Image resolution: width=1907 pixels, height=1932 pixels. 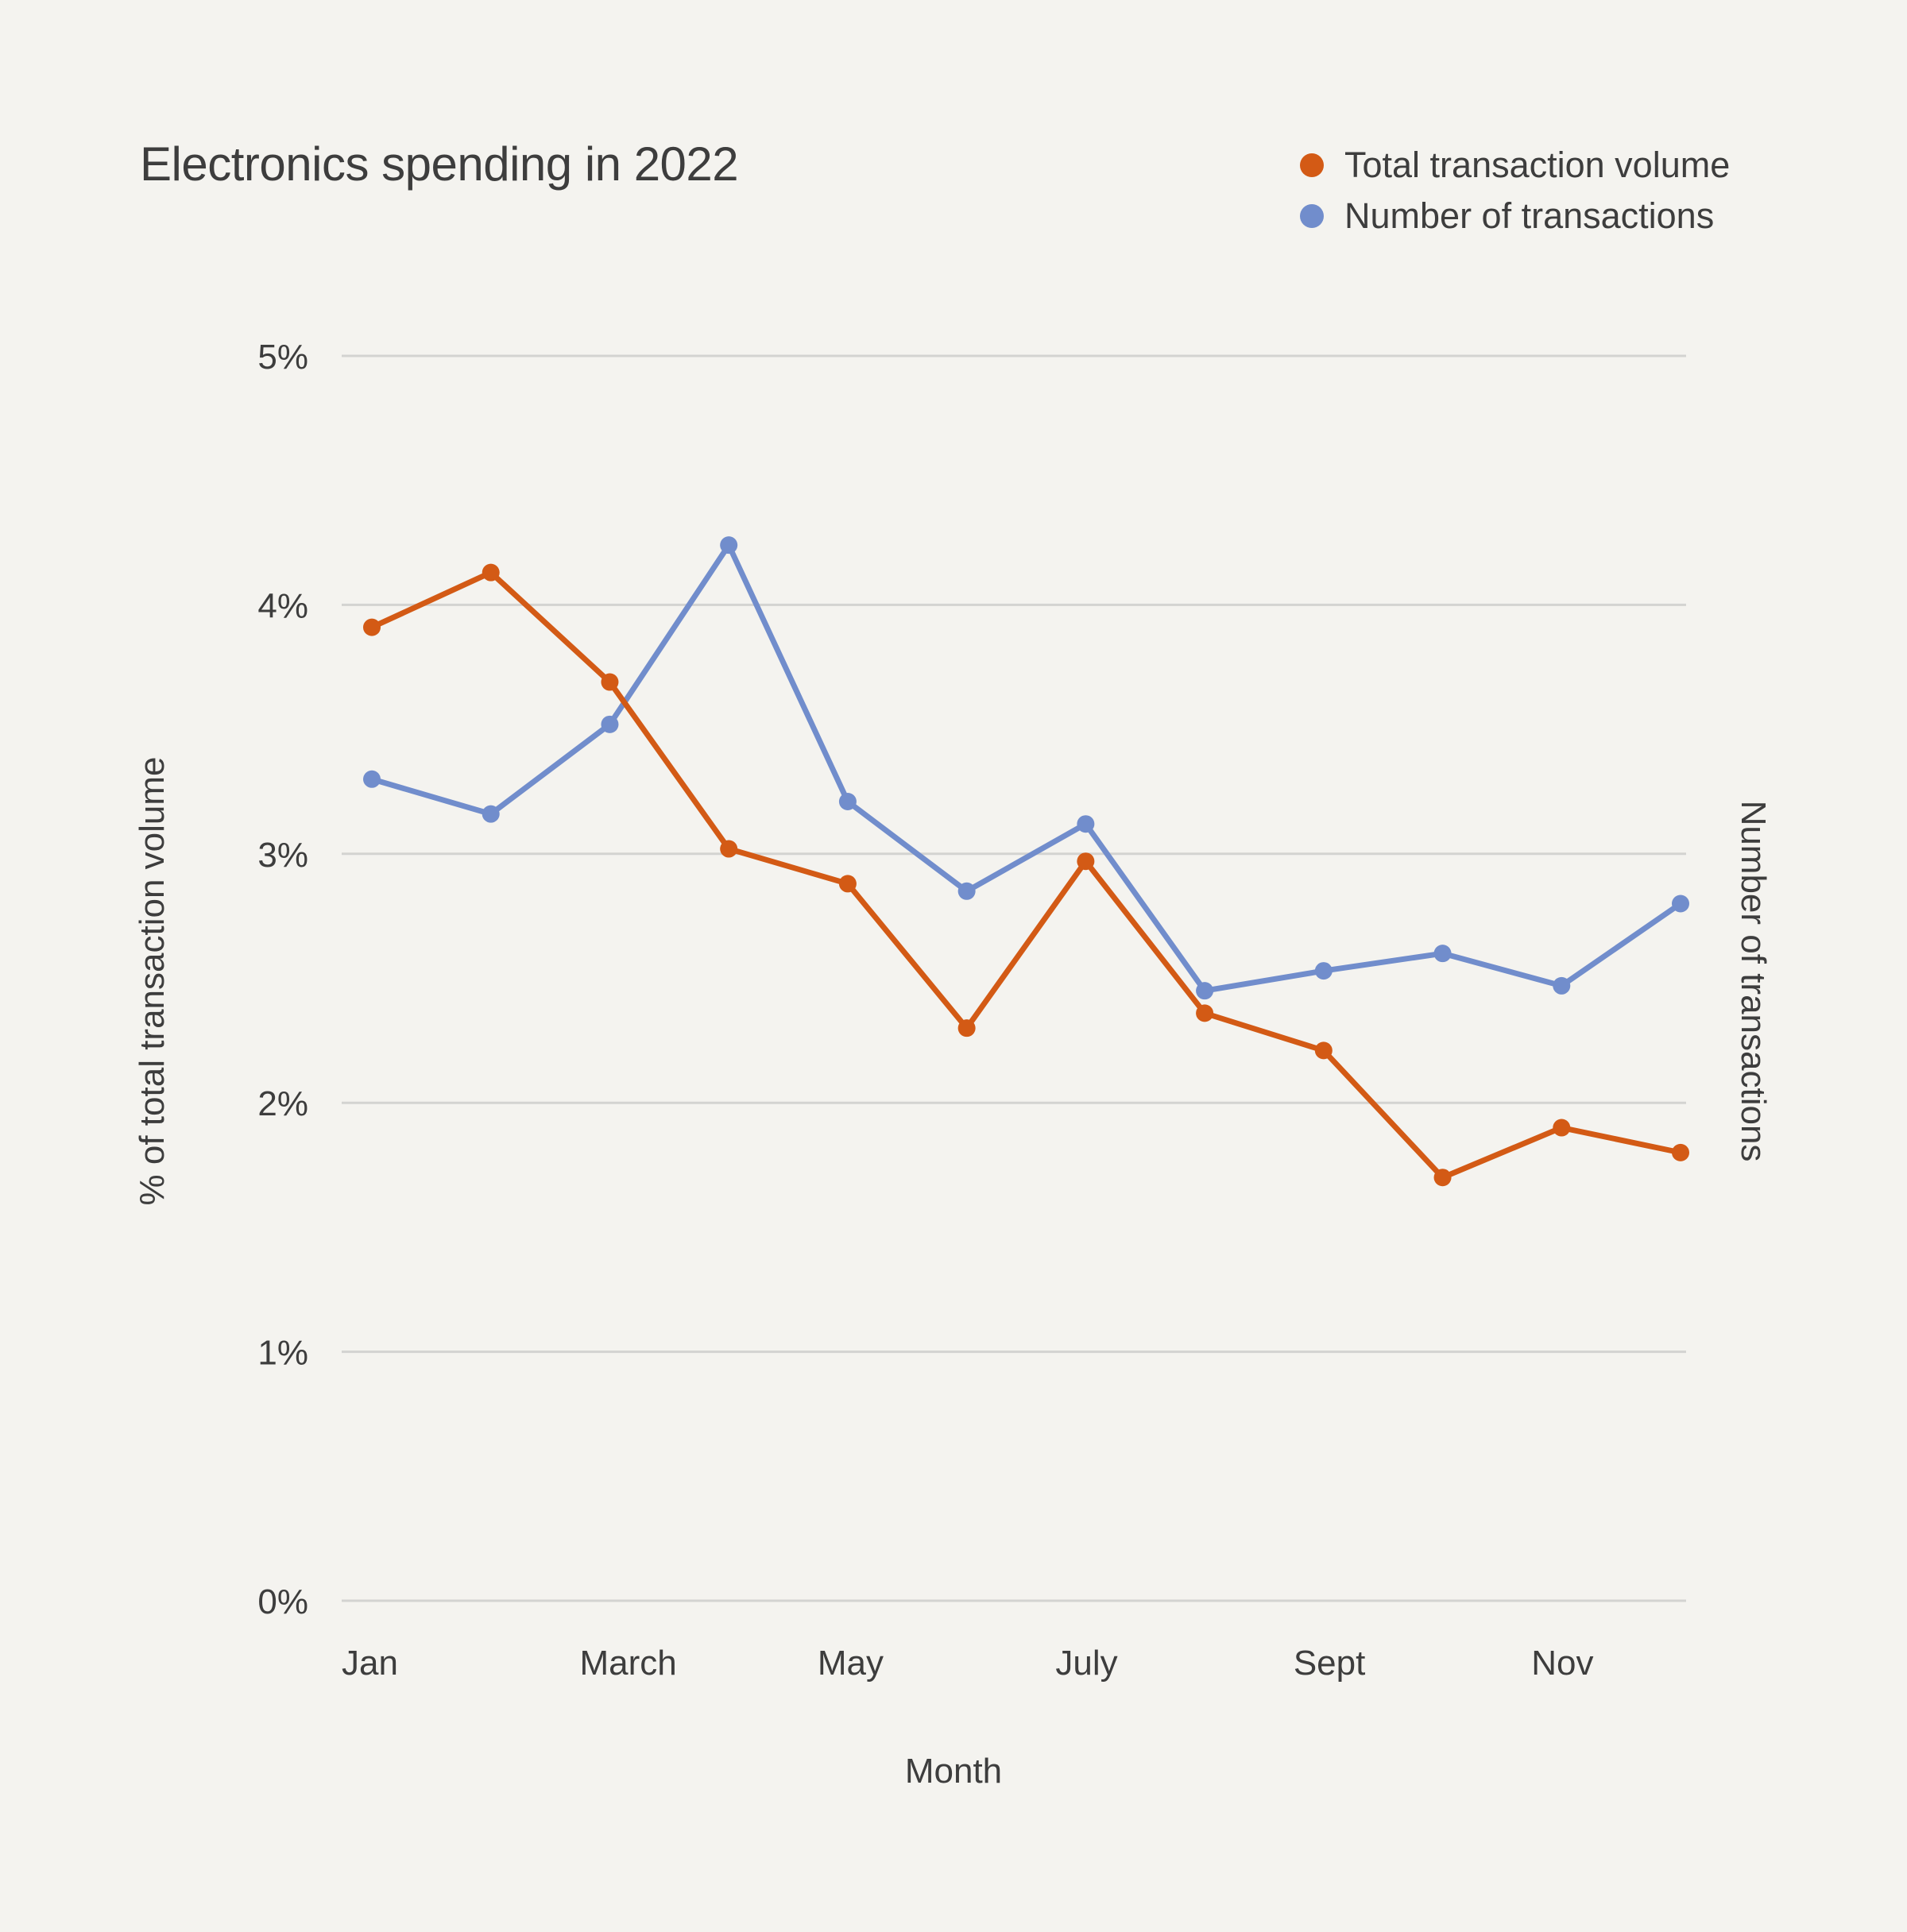 What do you see at coordinates (1529, 215) in the screenshot?
I see `legend-label-count: Number of transactions` at bounding box center [1529, 215].